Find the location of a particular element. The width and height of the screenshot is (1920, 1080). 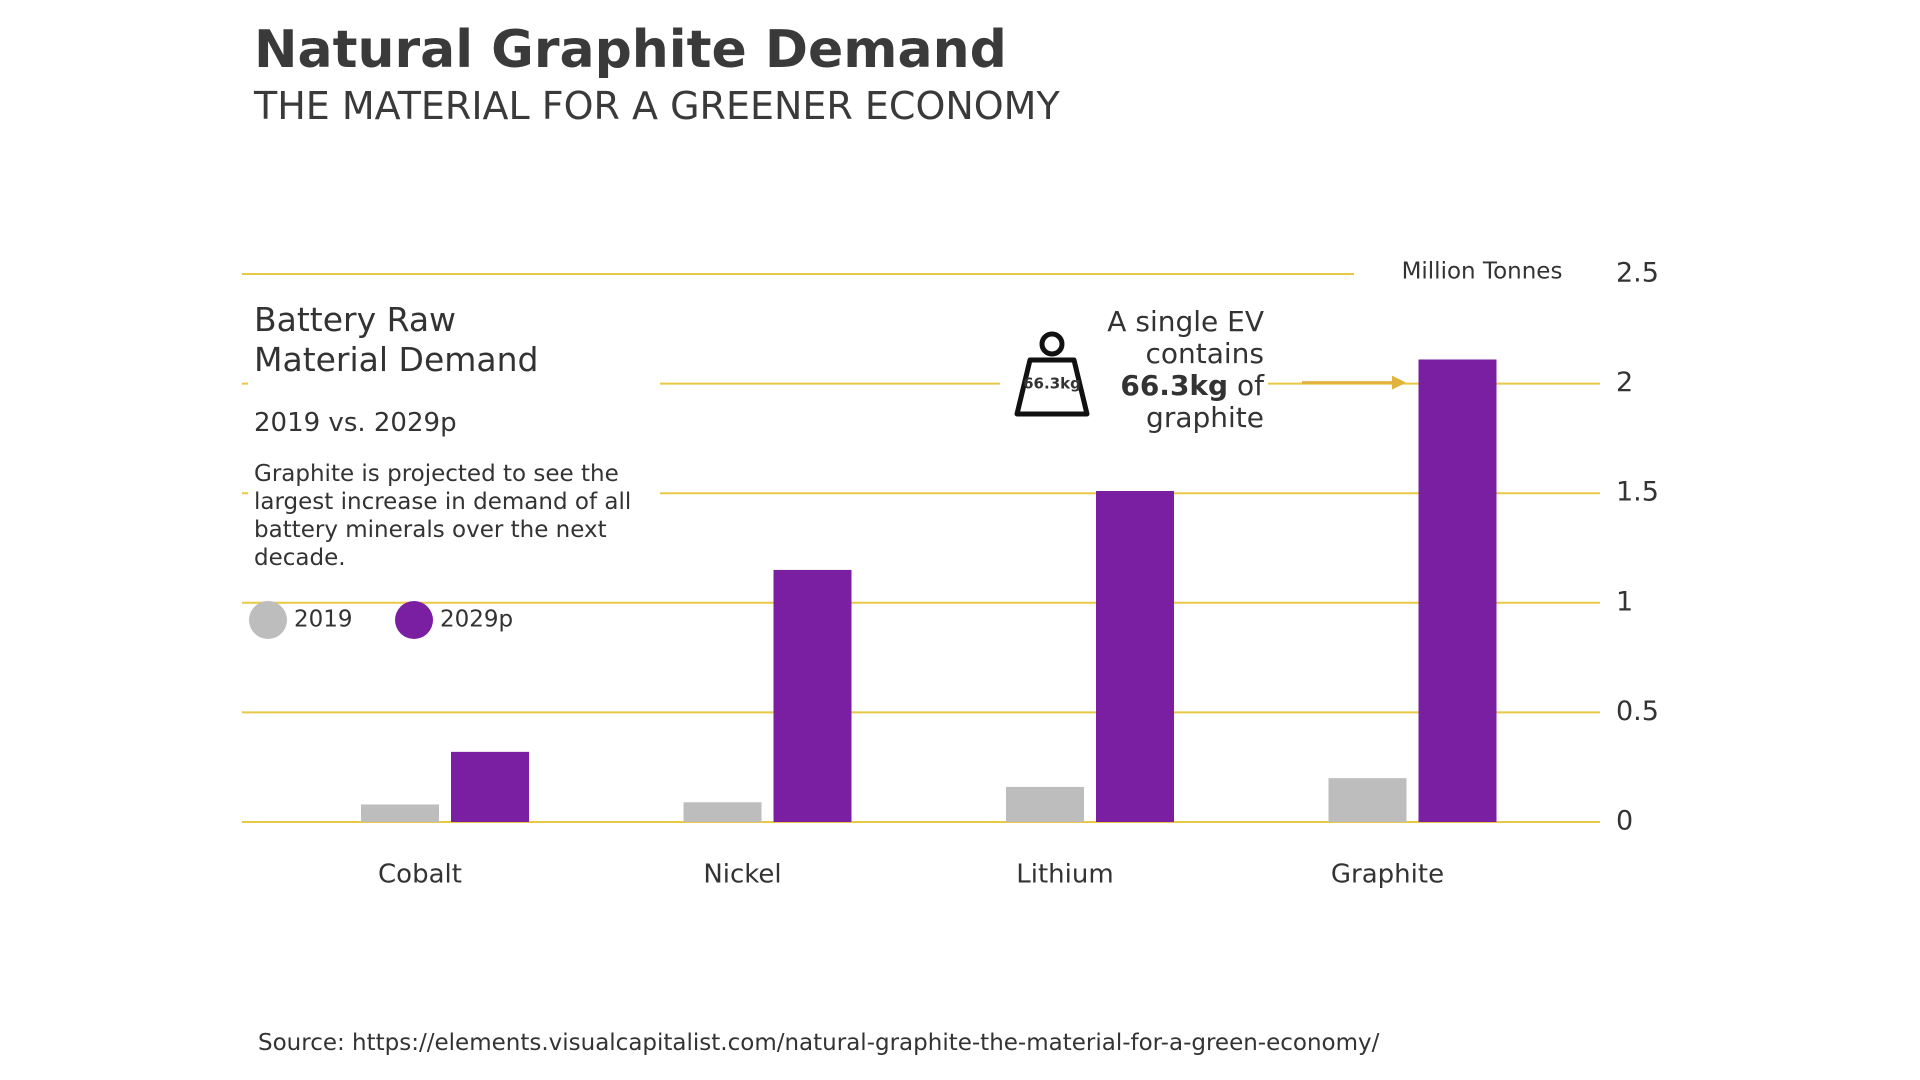

legend-label: 2029p is located at coordinates (476, 620).